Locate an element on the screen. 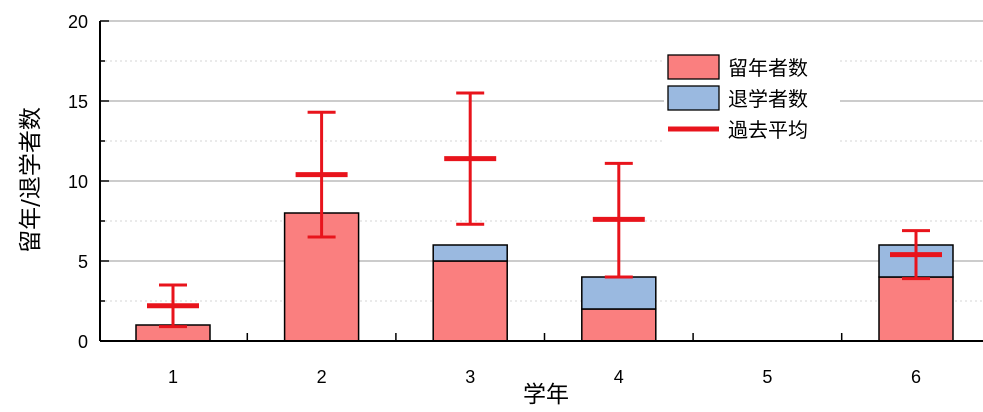  legend: 留年者数 退学者数 過去平均 is located at coordinates (752, 96).